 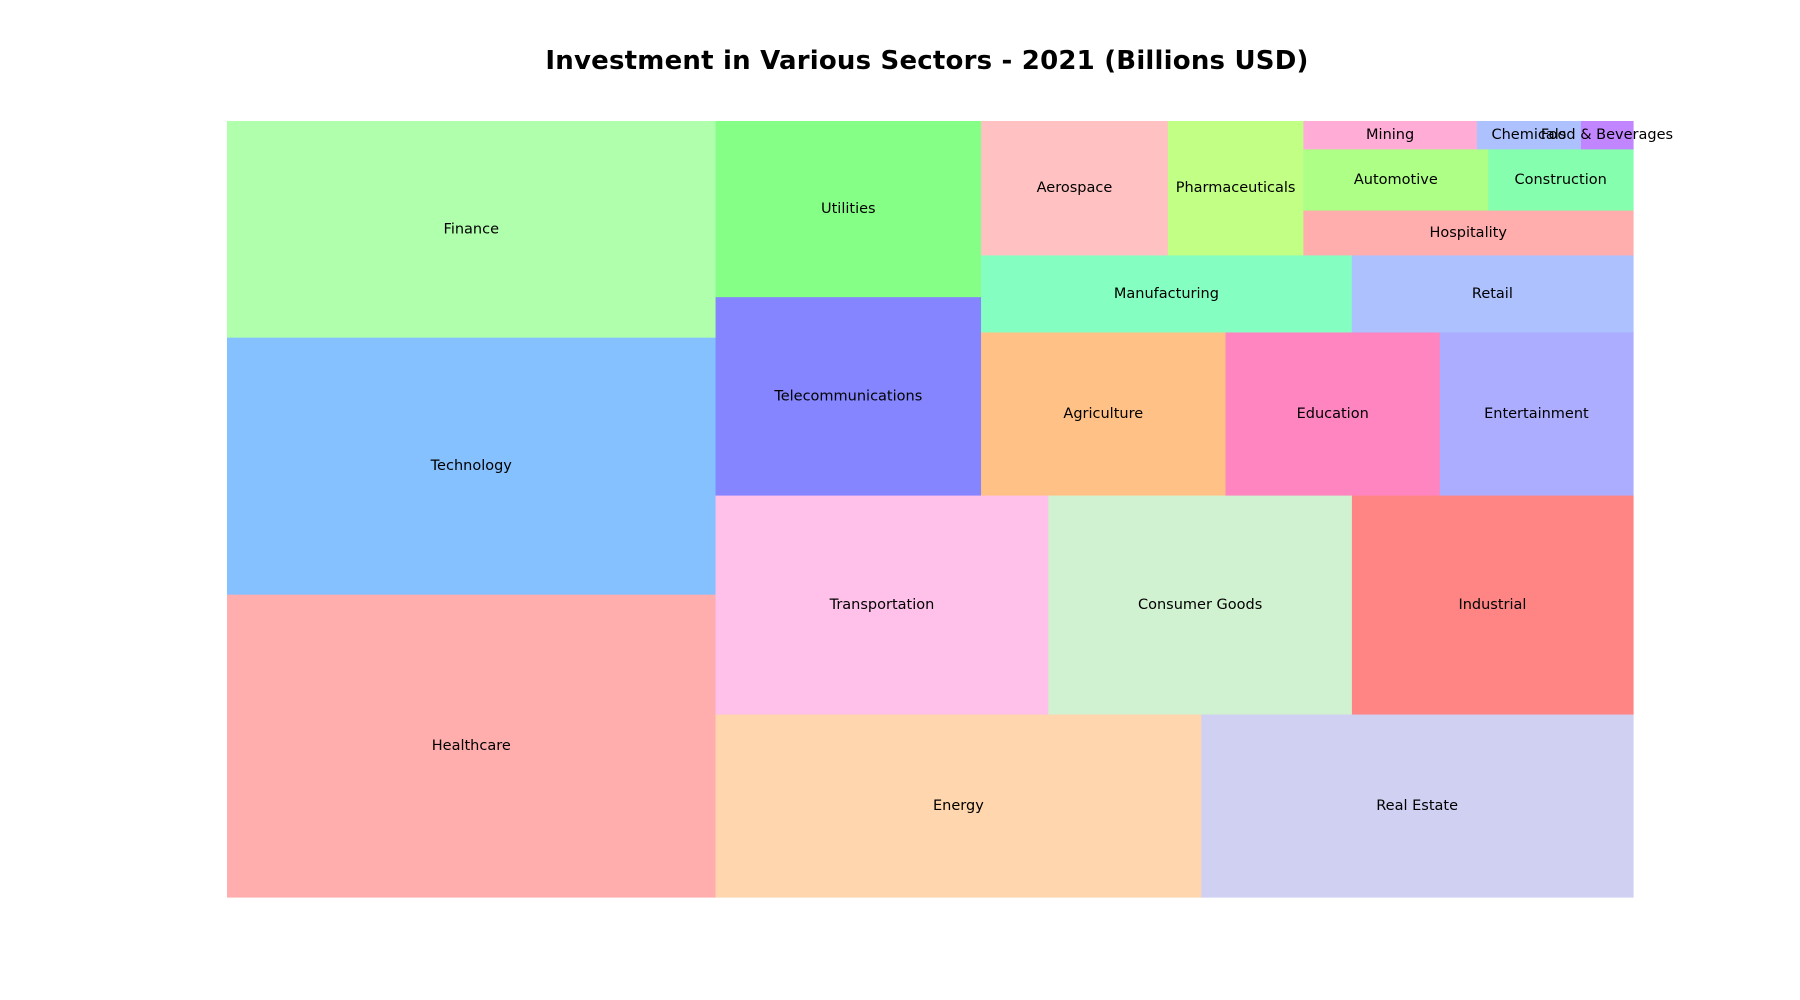 I want to click on tile-label-agriculture: Agriculture, so click(x=1103, y=414).